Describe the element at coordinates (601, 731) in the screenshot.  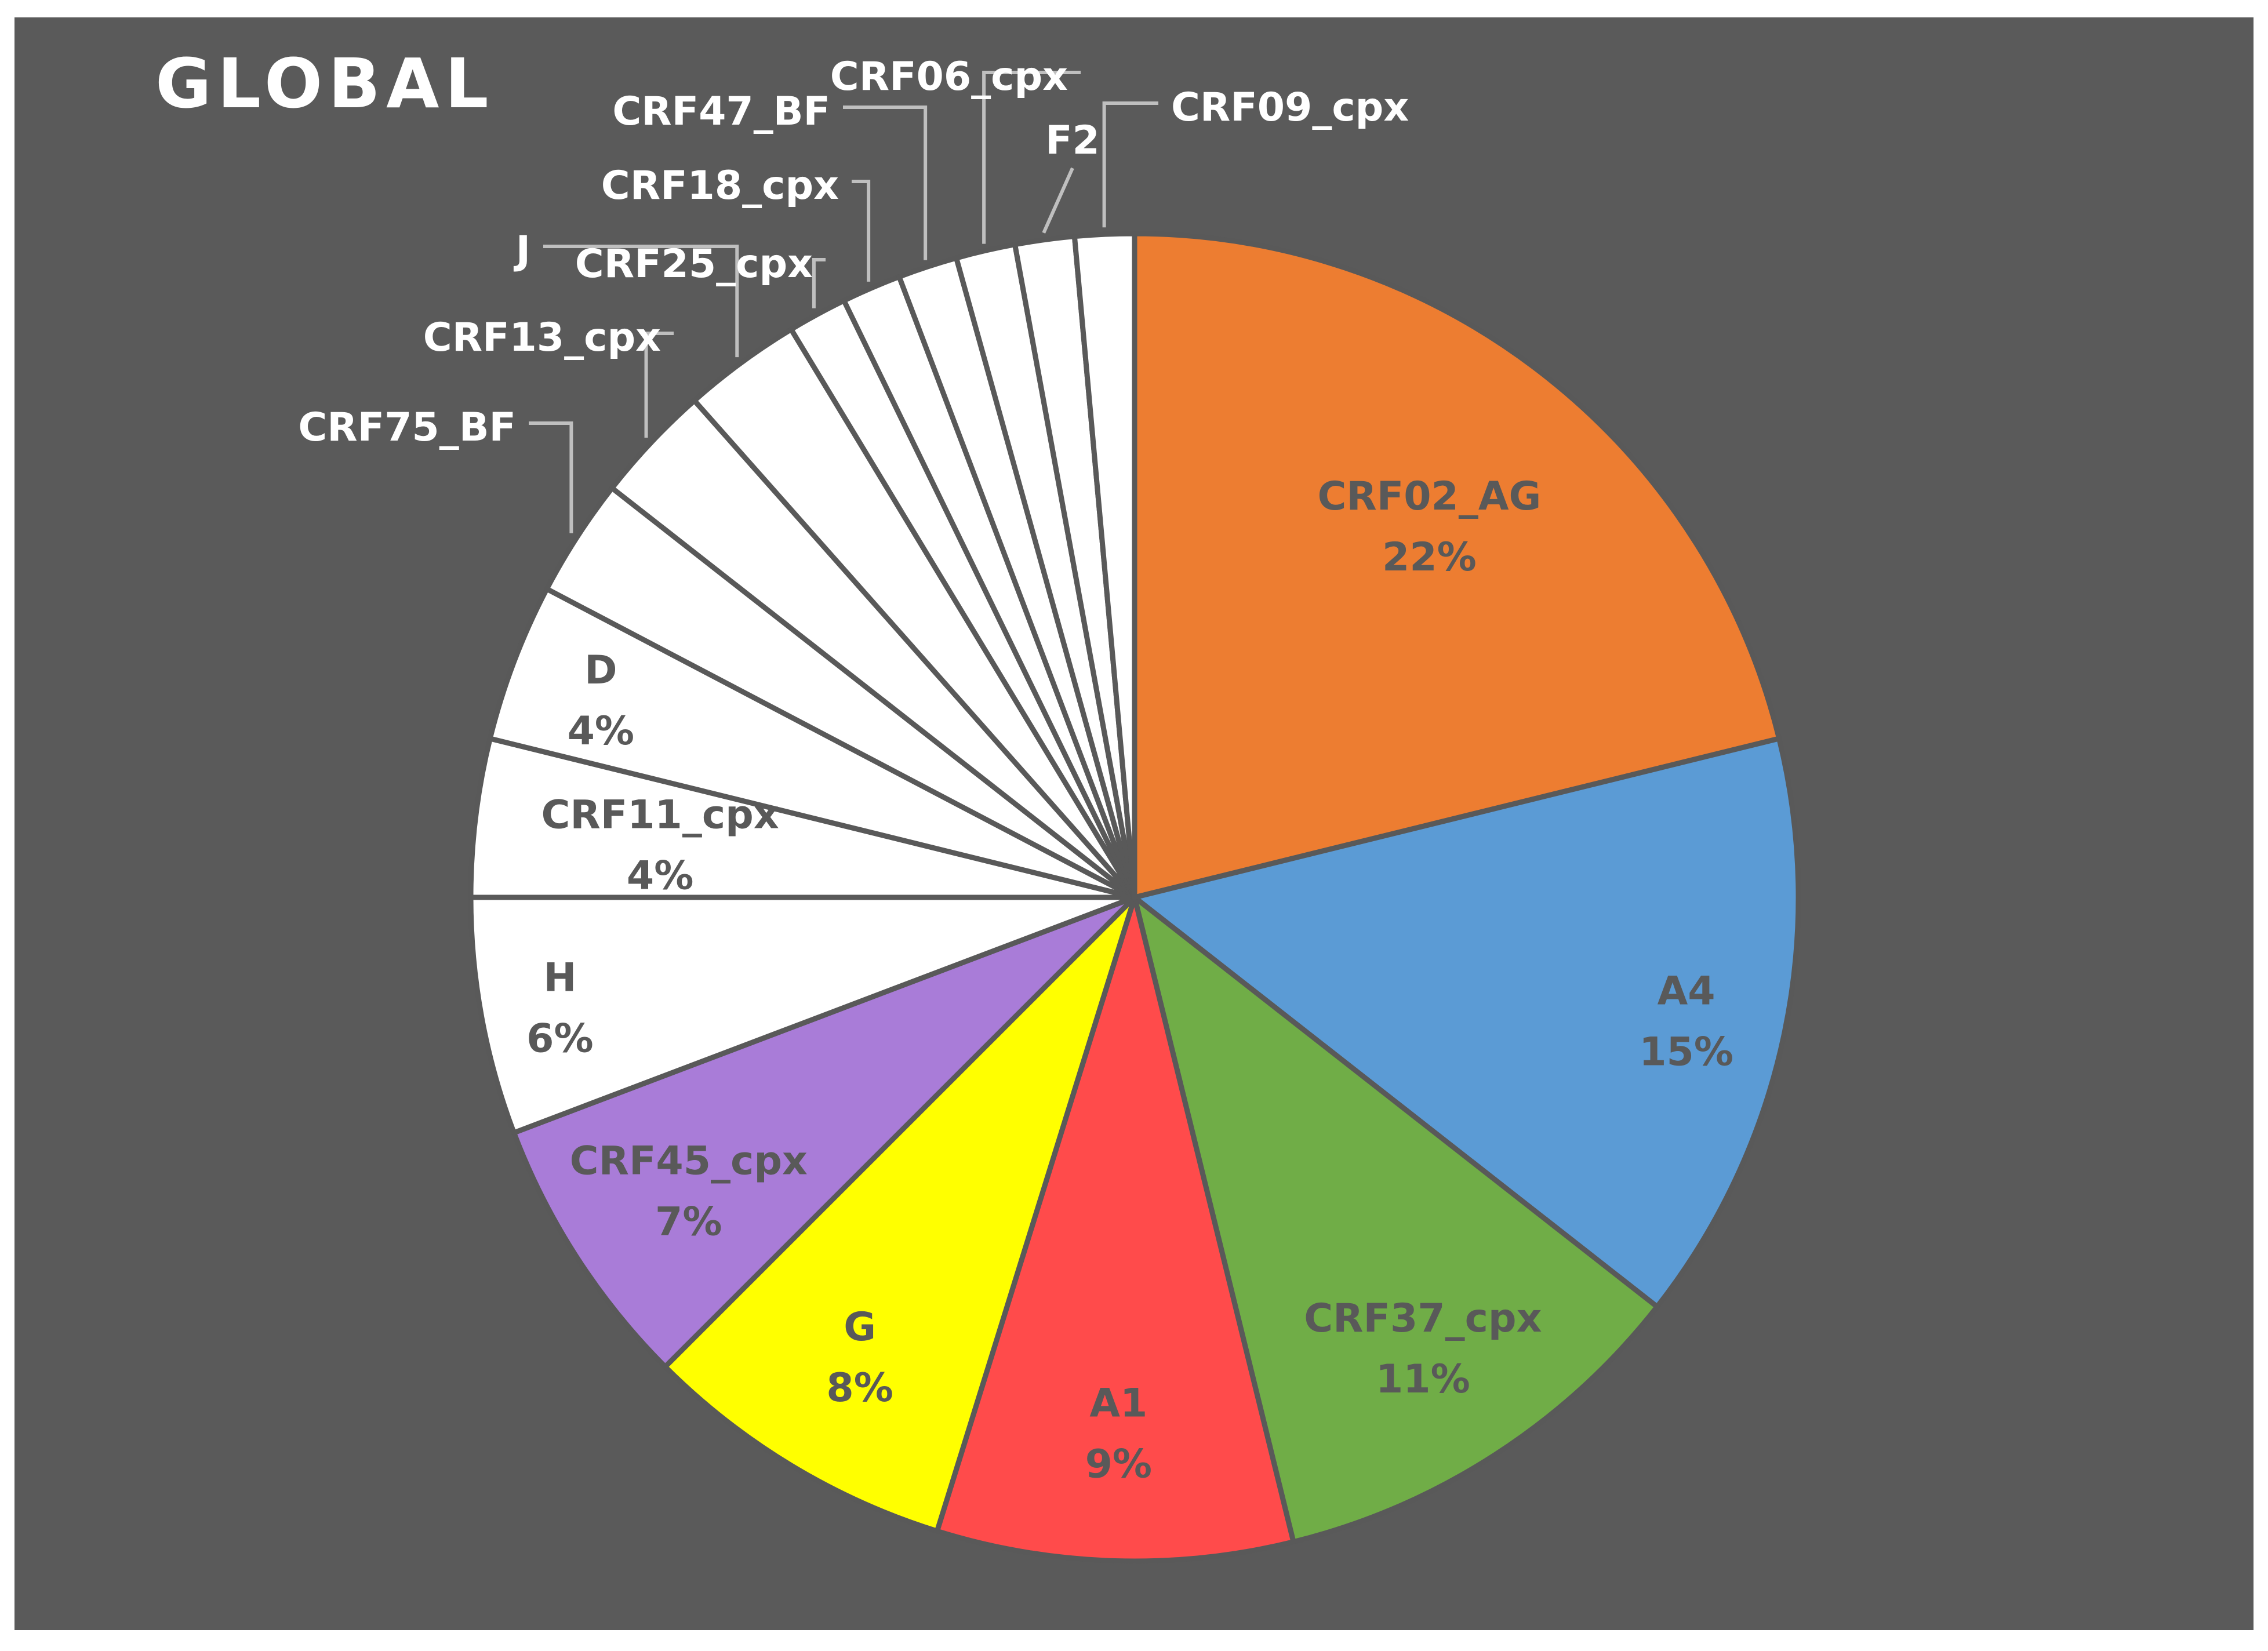
I see `slice-percent-d: 4%` at that location.